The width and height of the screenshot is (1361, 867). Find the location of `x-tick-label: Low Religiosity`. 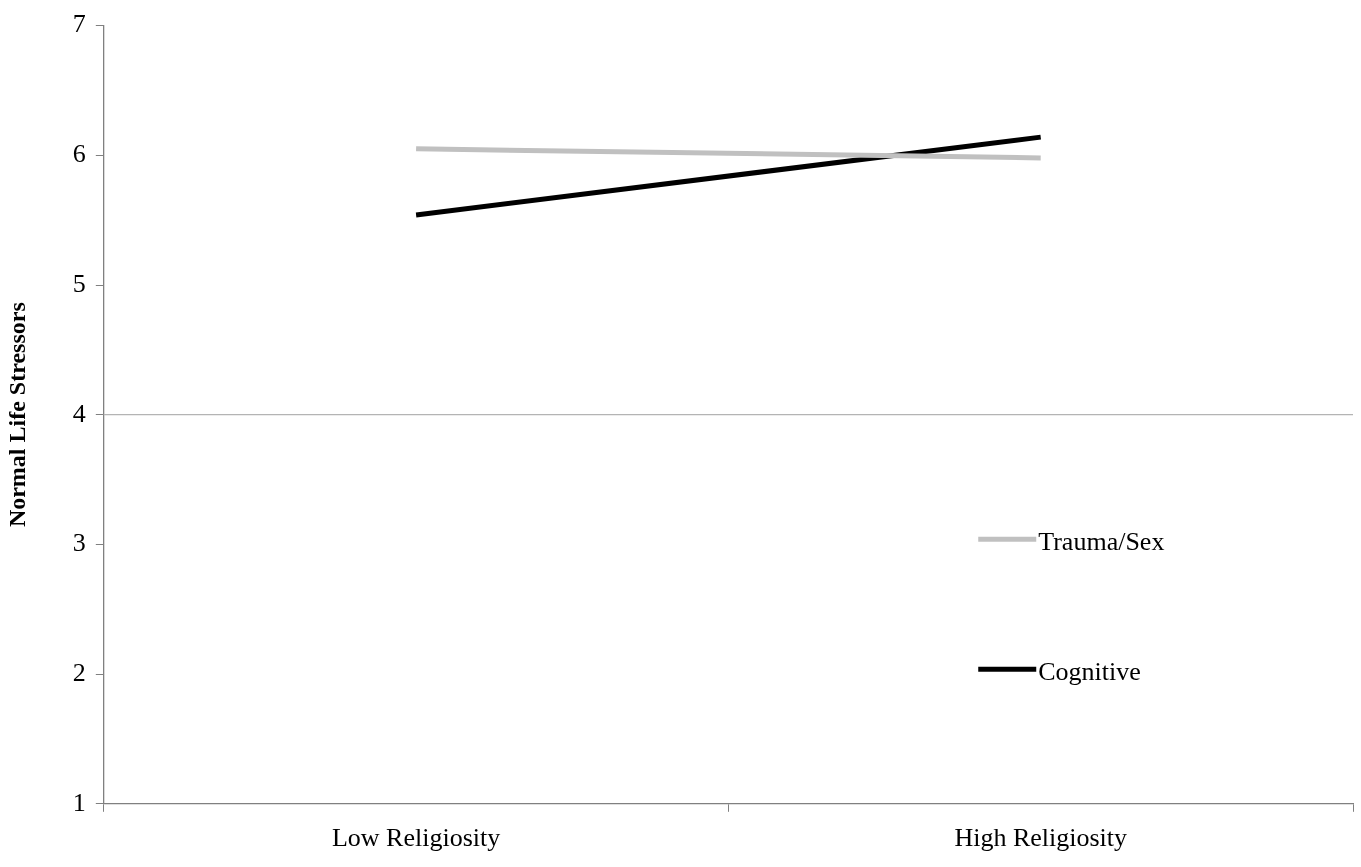

x-tick-label: Low Religiosity is located at coordinates (416, 838).